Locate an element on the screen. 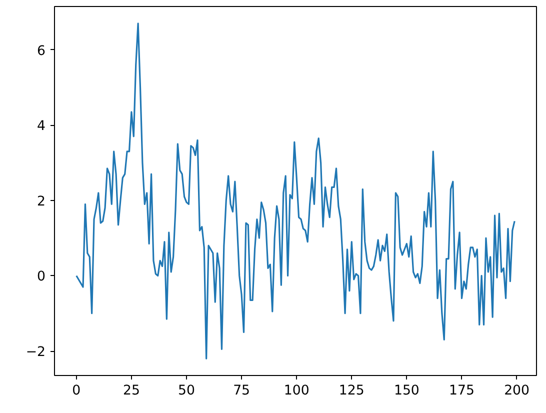 The width and height of the screenshot is (546, 413). x-tick-label: 25 is located at coordinates (131, 391).